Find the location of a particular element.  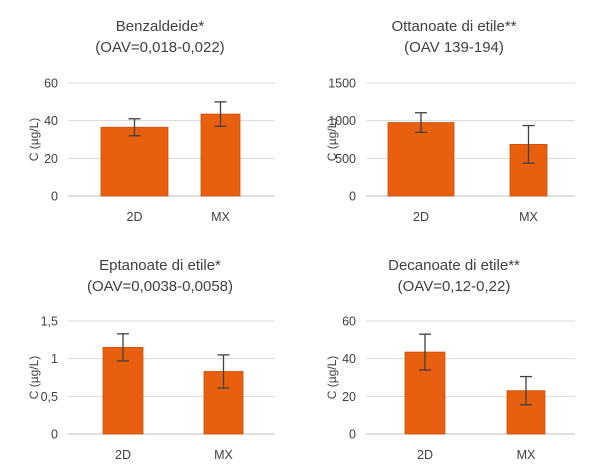

y-tick-label: 1000 is located at coordinates (342, 121).